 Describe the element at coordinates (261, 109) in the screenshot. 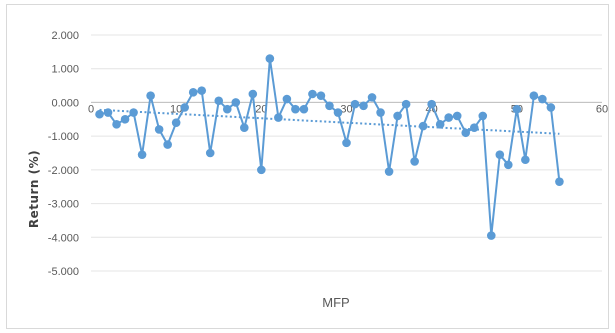

I see `x-tick-label: 20` at that location.